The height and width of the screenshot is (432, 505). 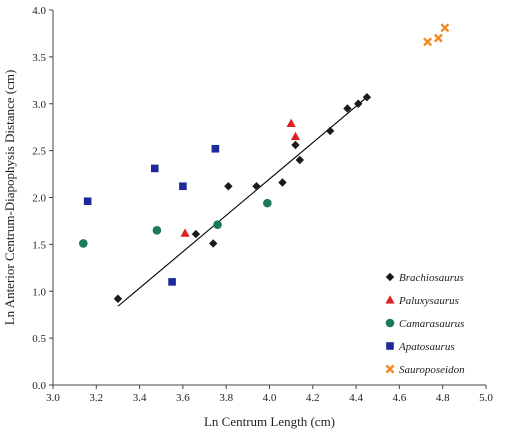 What do you see at coordinates (53, 398) in the screenshot?
I see `x-tick-label: 3.0` at bounding box center [53, 398].